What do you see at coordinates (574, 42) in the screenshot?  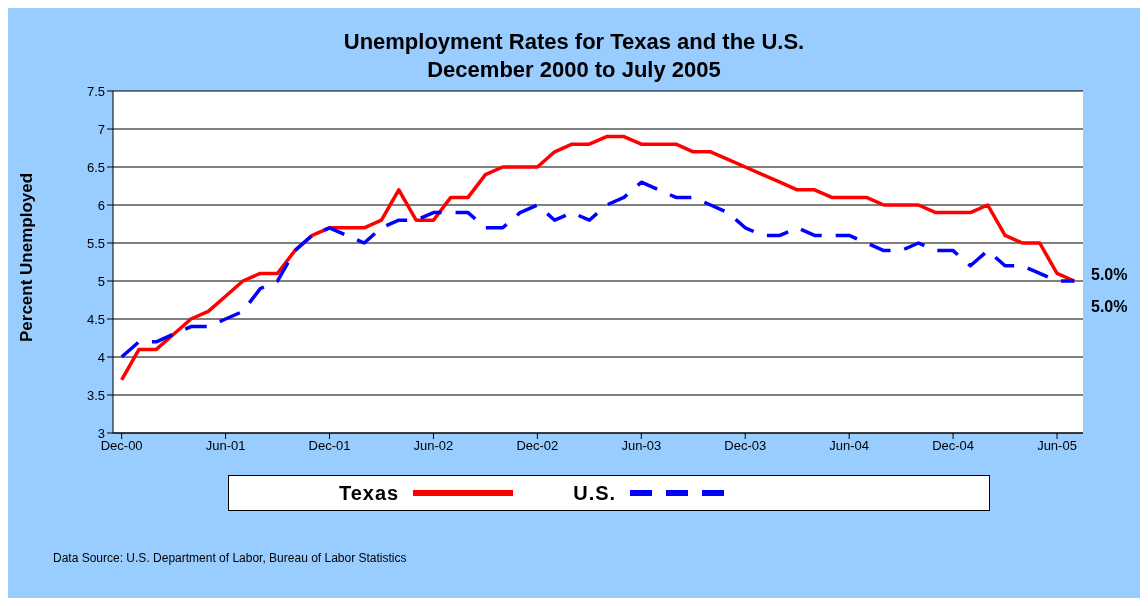 I see `chart-title: Unemployment Rates for Texas and the U.S.` at bounding box center [574, 42].